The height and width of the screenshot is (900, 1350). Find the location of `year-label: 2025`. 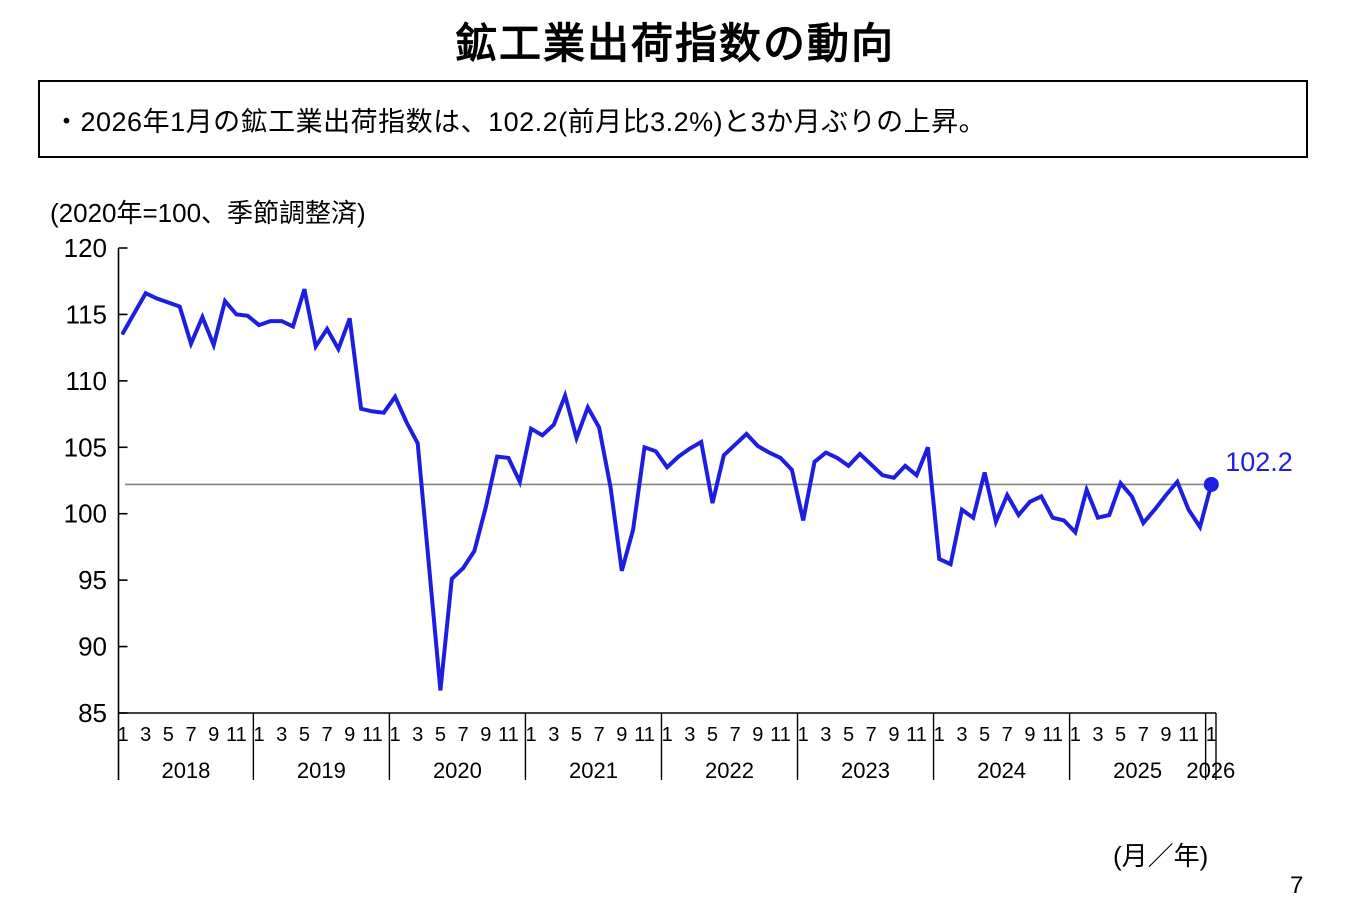

year-label: 2025 is located at coordinates (1137, 770).